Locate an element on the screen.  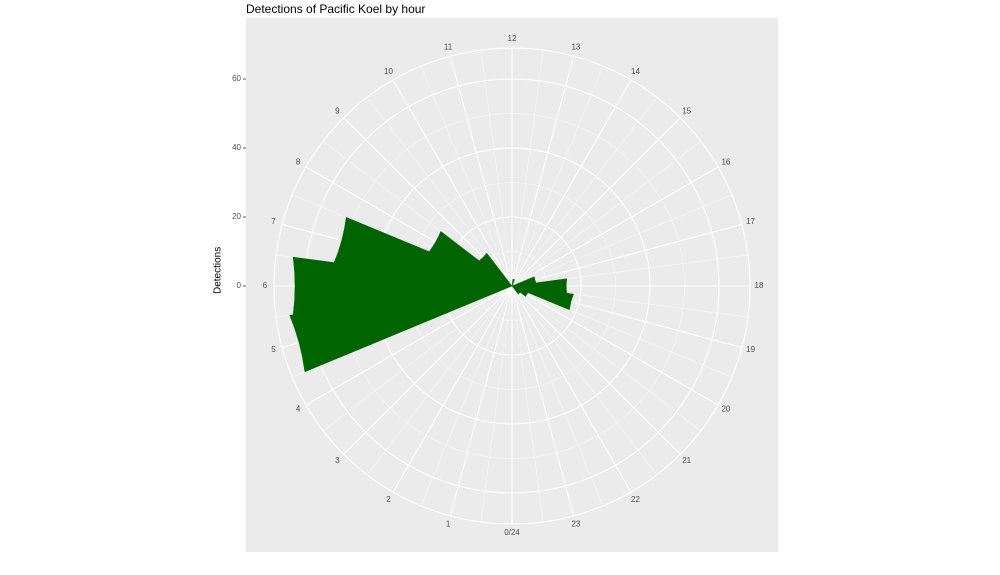
hour-label: 13 is located at coordinates (575, 47).